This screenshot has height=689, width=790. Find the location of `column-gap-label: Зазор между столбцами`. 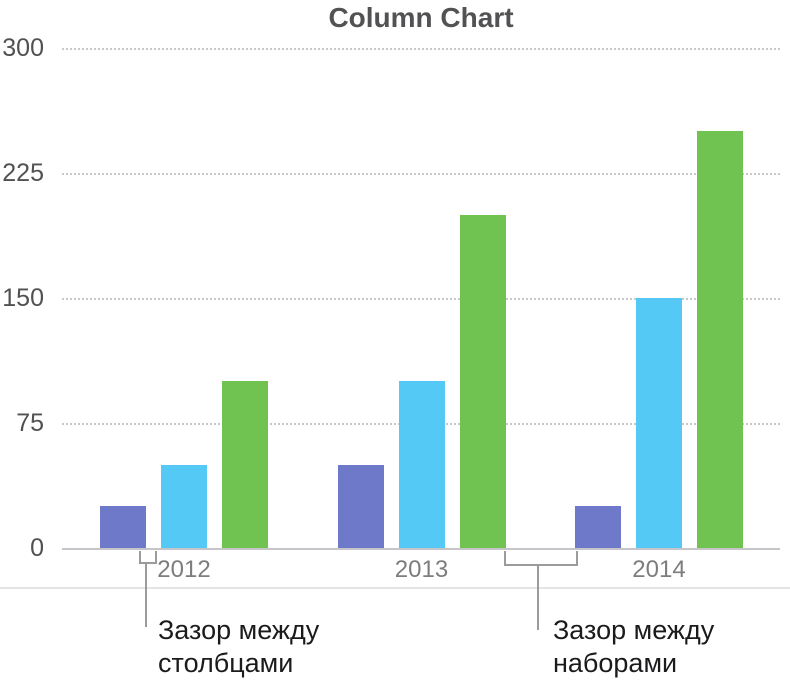

column-gap-label: Зазор между столбцами is located at coordinates (239, 646).